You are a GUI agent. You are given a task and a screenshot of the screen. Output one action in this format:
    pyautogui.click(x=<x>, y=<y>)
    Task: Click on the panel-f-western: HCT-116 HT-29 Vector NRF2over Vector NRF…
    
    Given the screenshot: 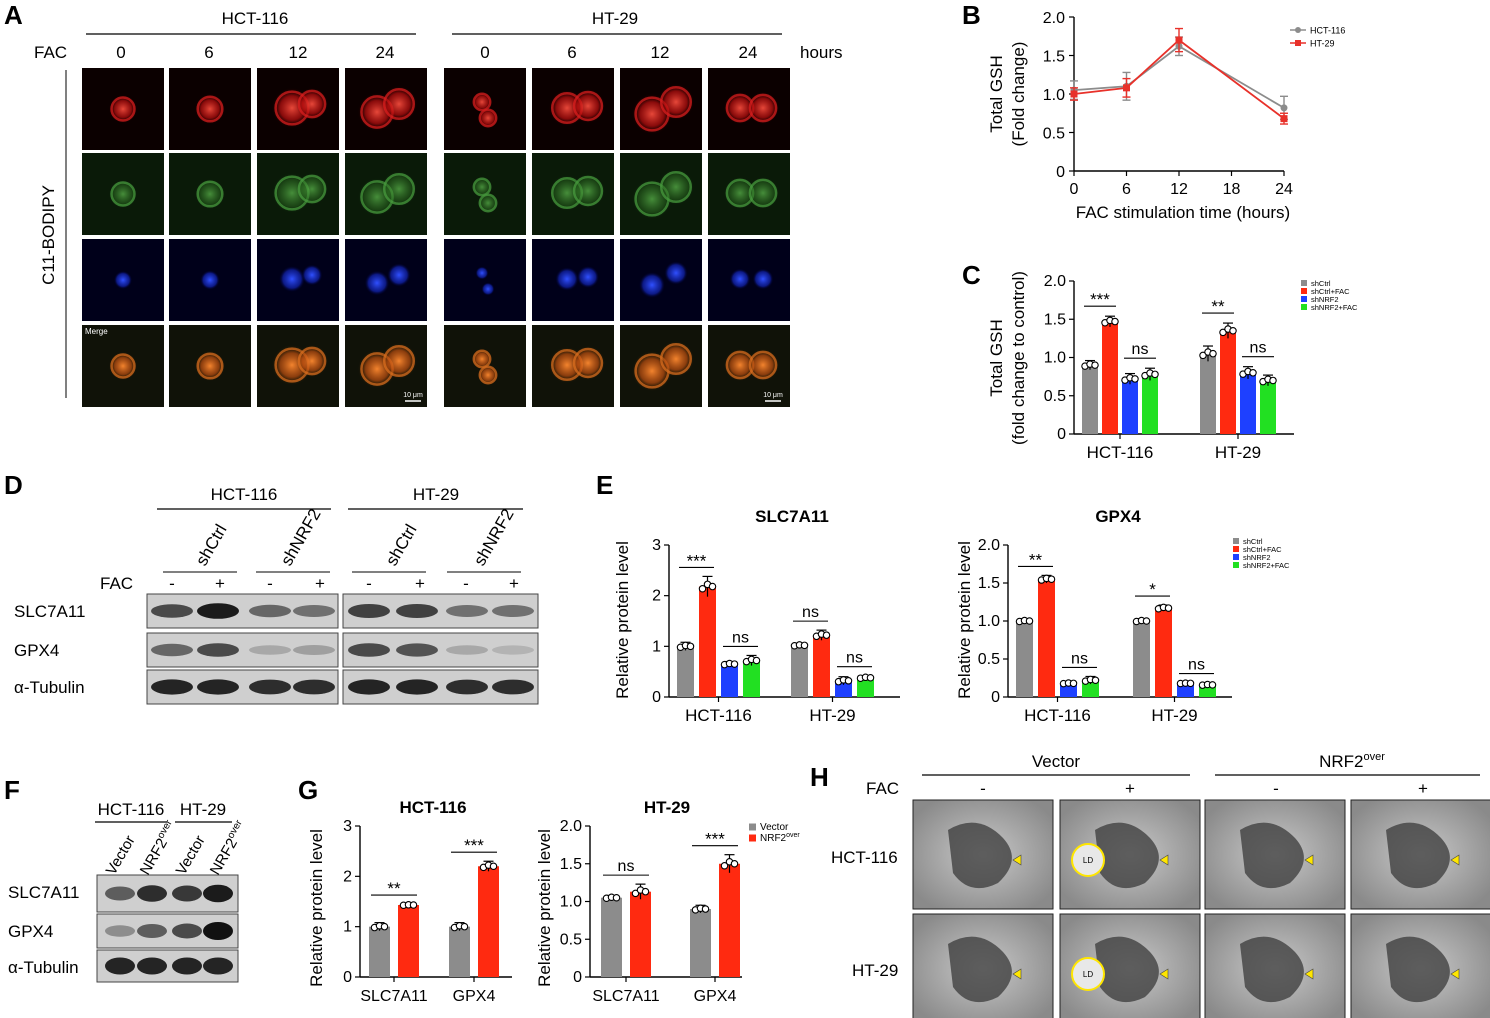 What is the action you would take?
    pyautogui.click(x=129, y=891)
    